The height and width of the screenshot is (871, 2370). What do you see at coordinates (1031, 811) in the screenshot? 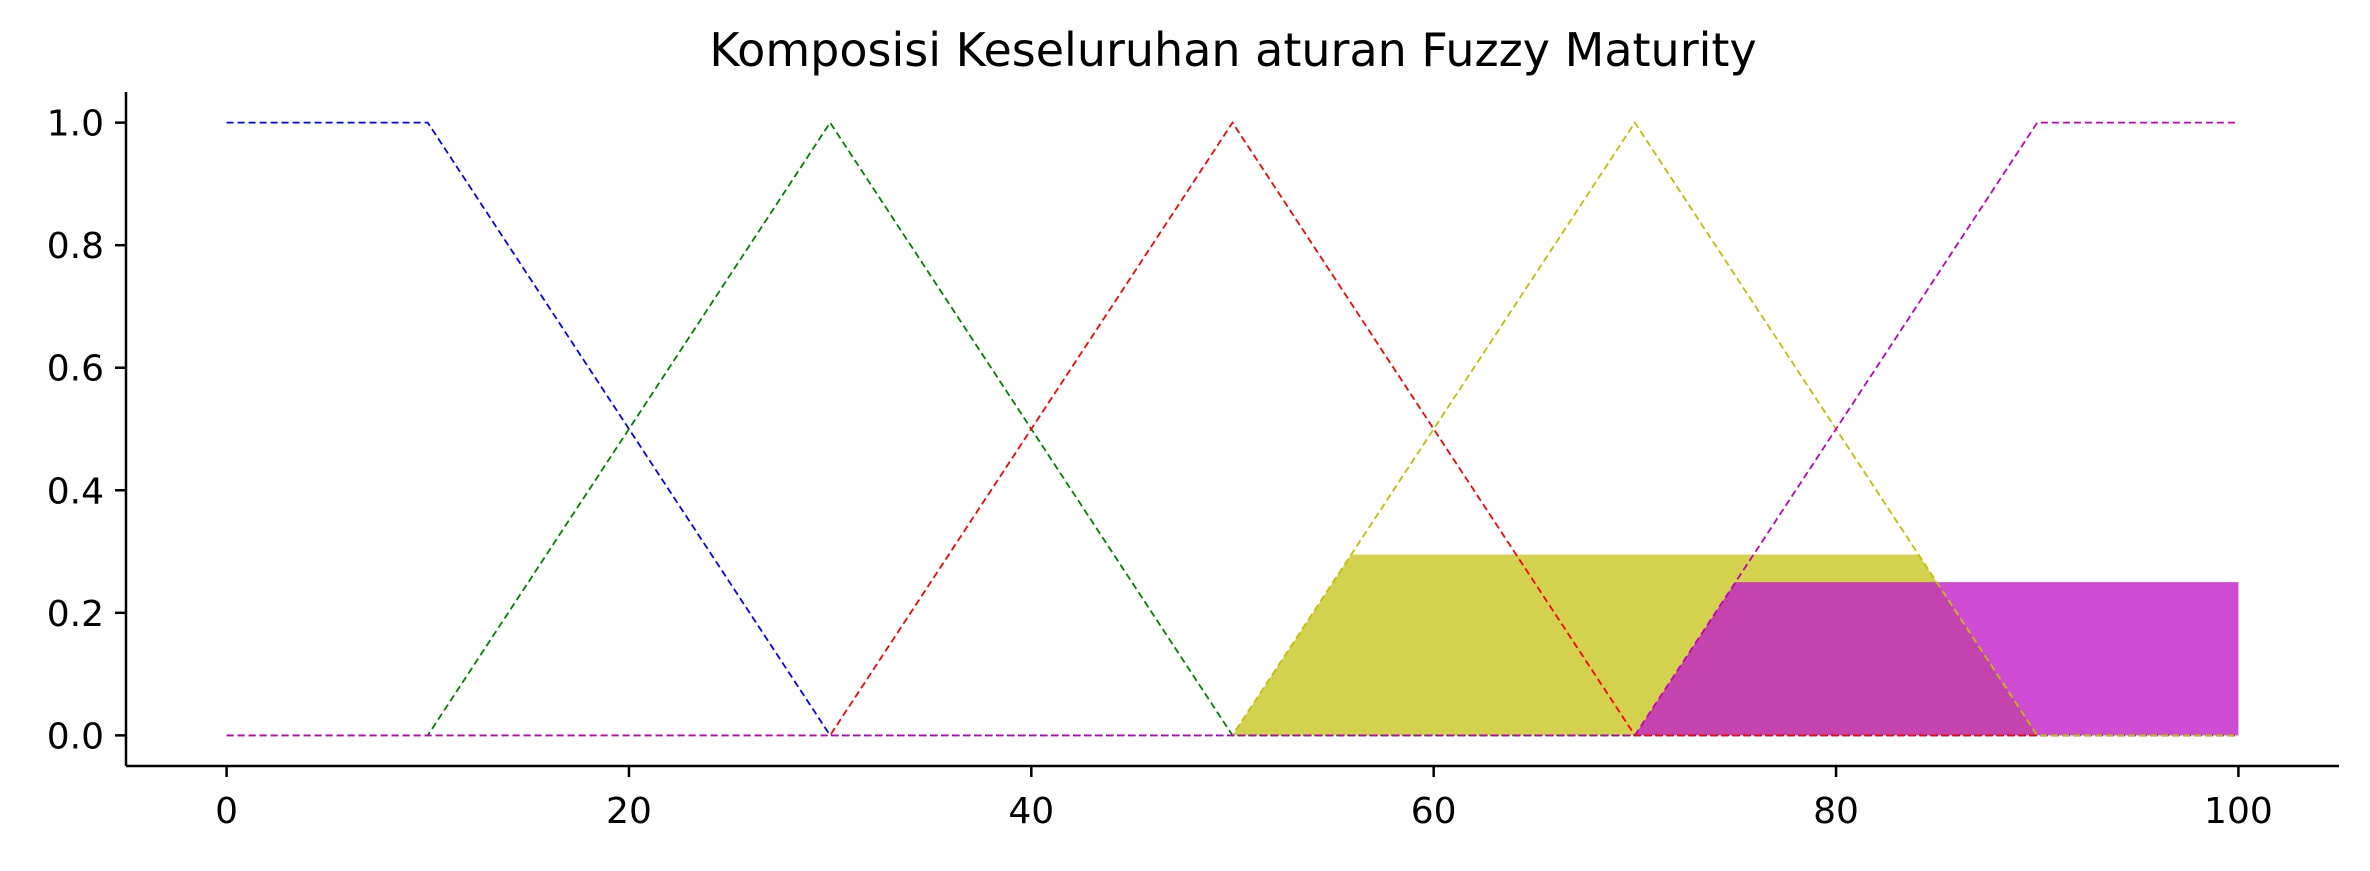
I see `x-tick-label: 40` at bounding box center [1031, 811].